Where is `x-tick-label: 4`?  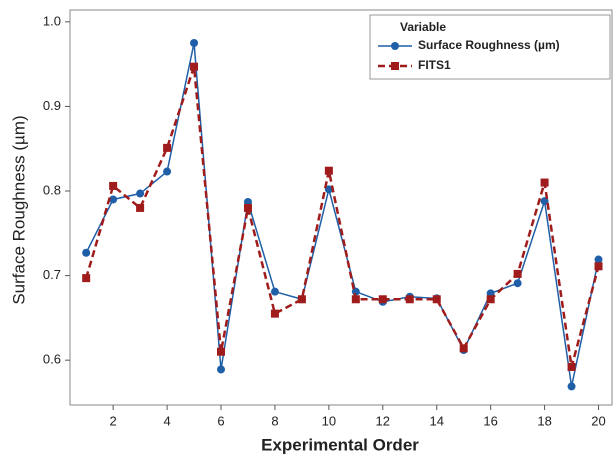
x-tick-label: 4 is located at coordinates (166, 420).